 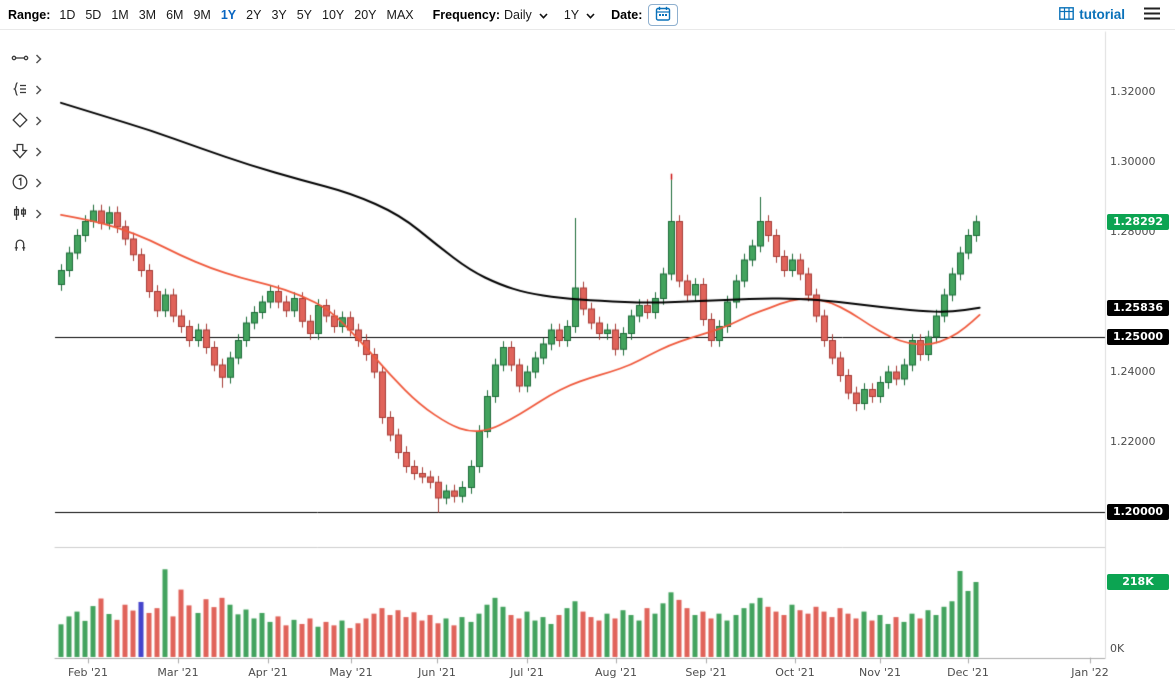 I want to click on period-value: 1Y, so click(x=571, y=14).